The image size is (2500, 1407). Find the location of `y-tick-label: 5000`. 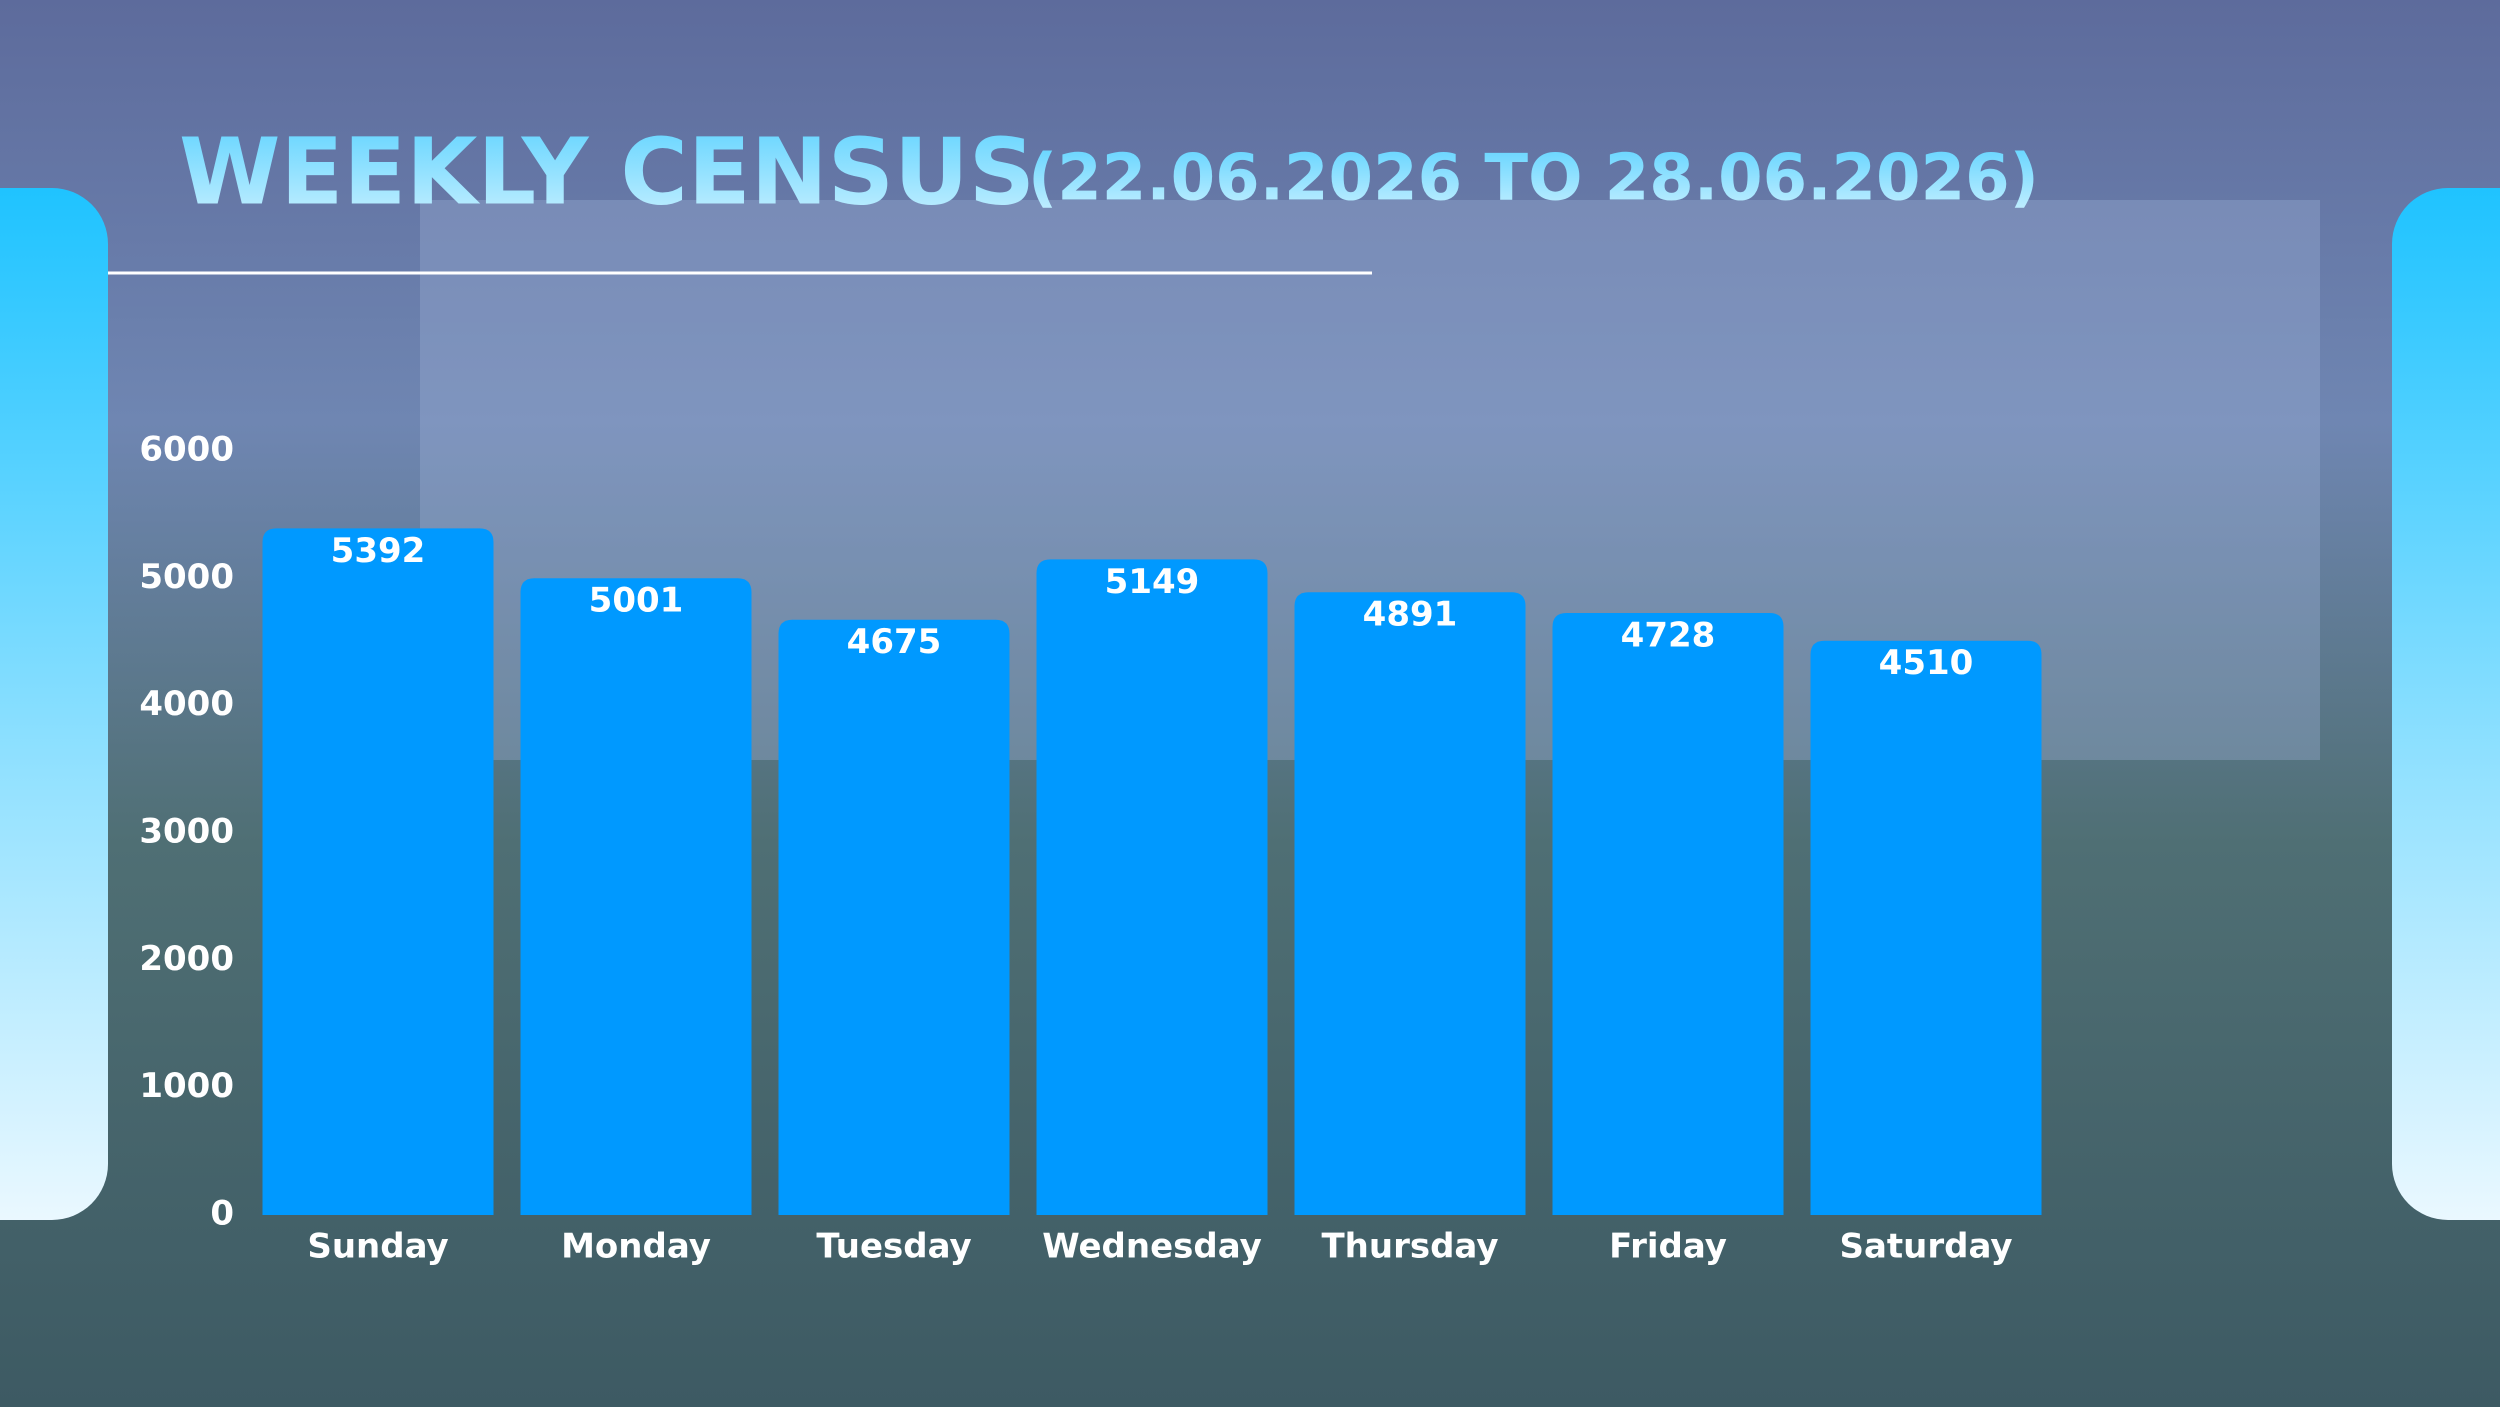

y-tick-label: 5000 is located at coordinates (186, 577).